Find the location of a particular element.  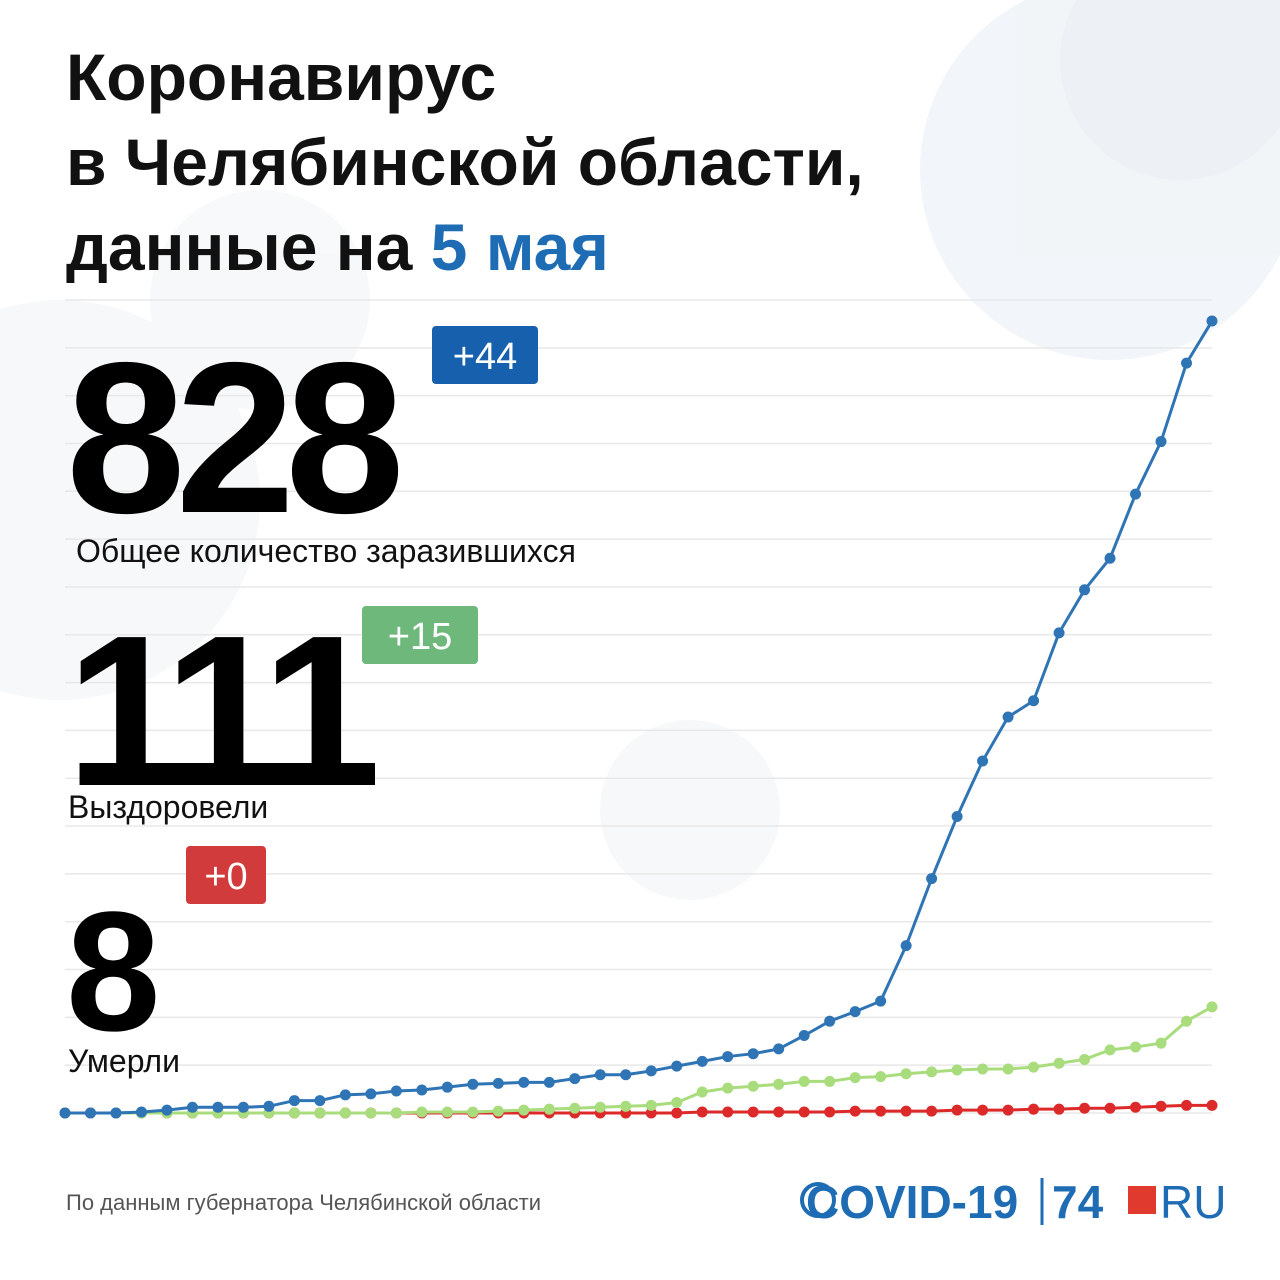

stat-change: +15 is located at coordinates (420, 637).